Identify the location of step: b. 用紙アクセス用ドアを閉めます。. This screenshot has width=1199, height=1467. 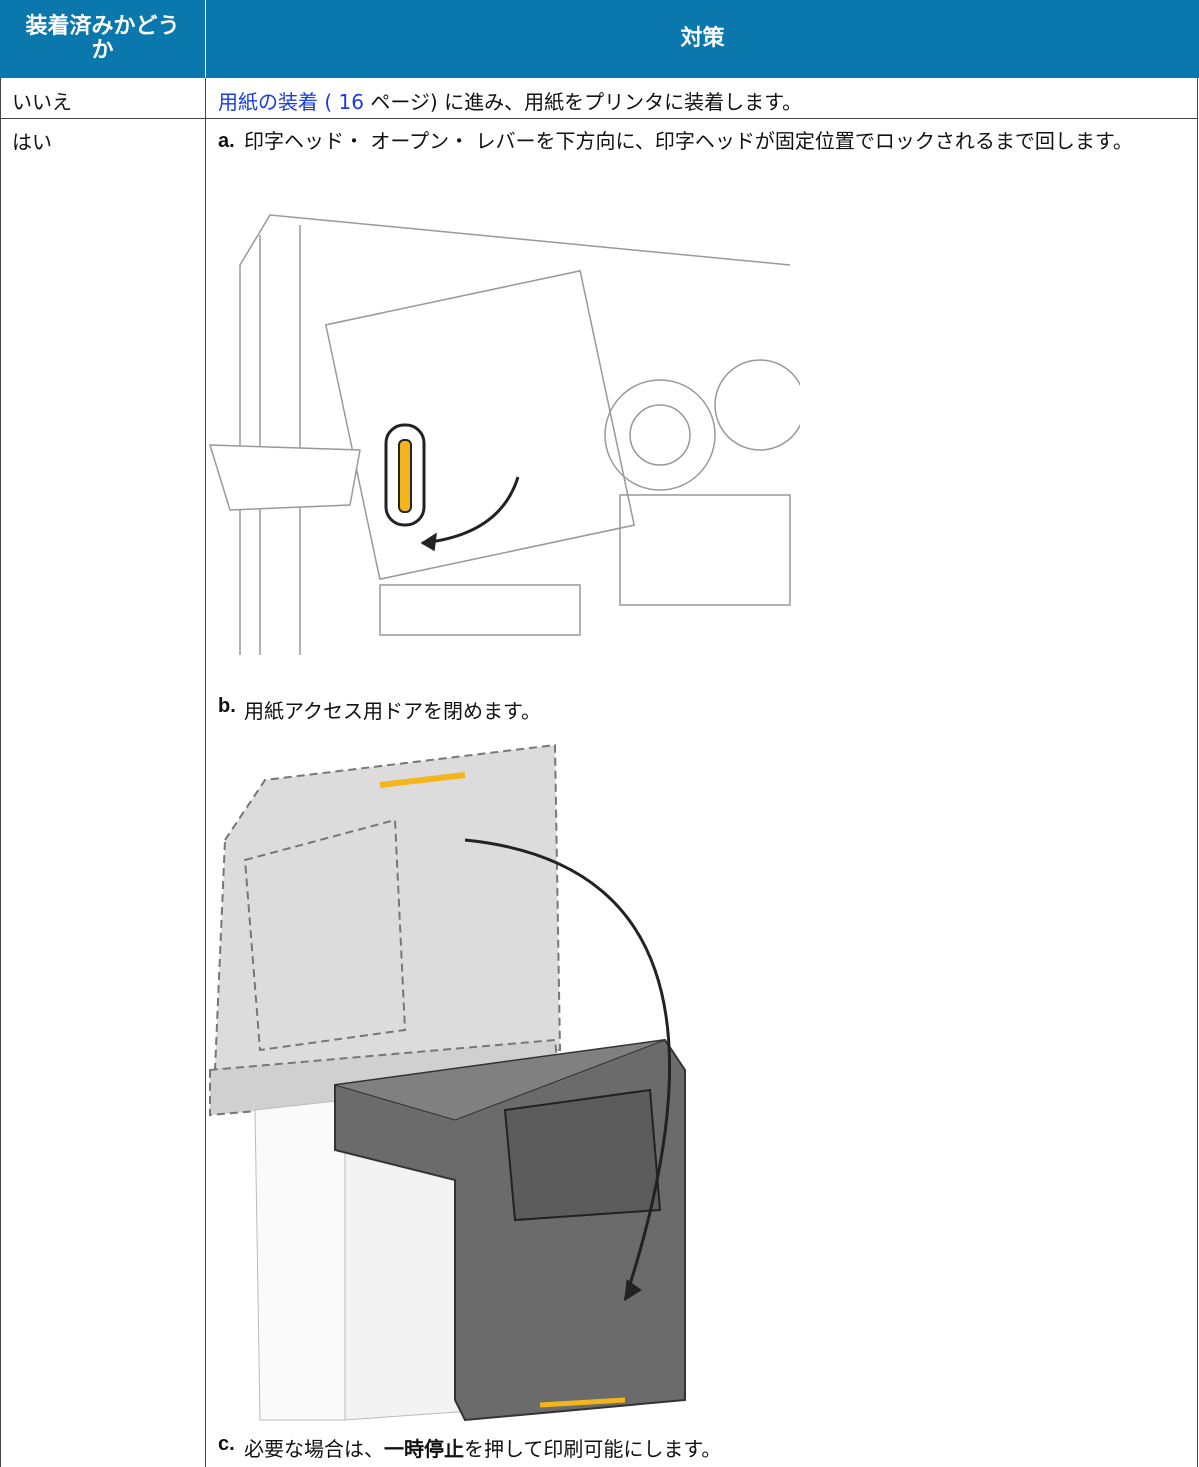
(379, 709).